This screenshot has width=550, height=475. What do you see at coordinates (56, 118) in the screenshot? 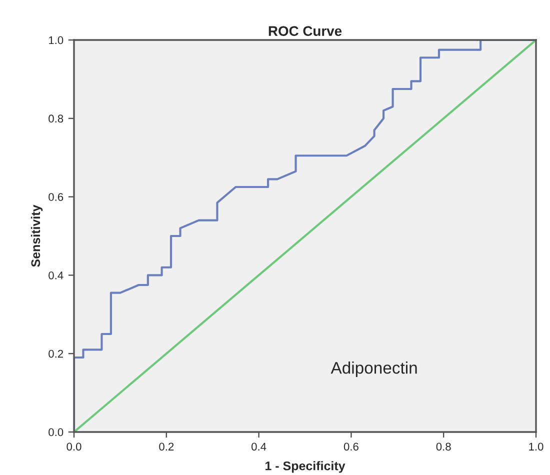
I see `y-tick-label: 0.8` at bounding box center [56, 118].